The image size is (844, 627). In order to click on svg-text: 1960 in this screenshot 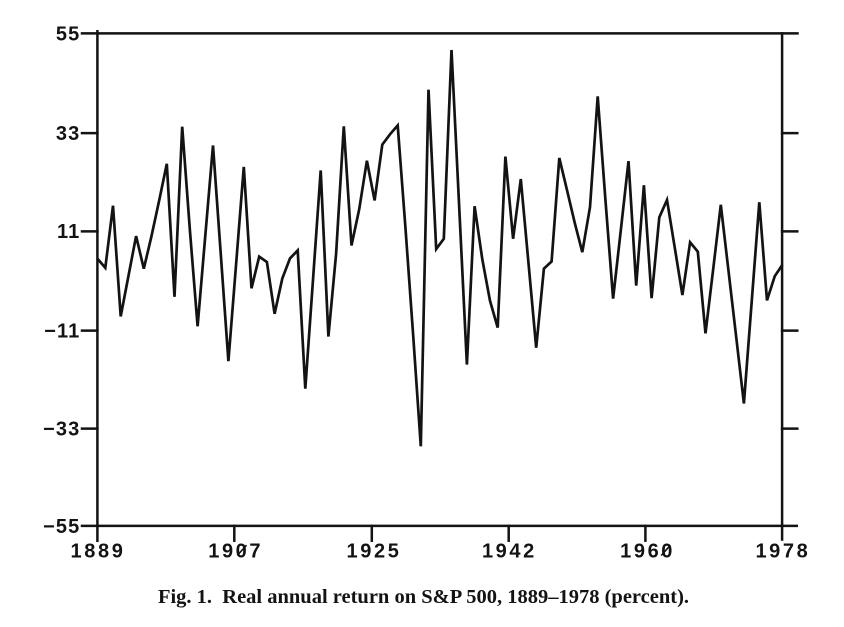, I will do `click(647, 552)`.